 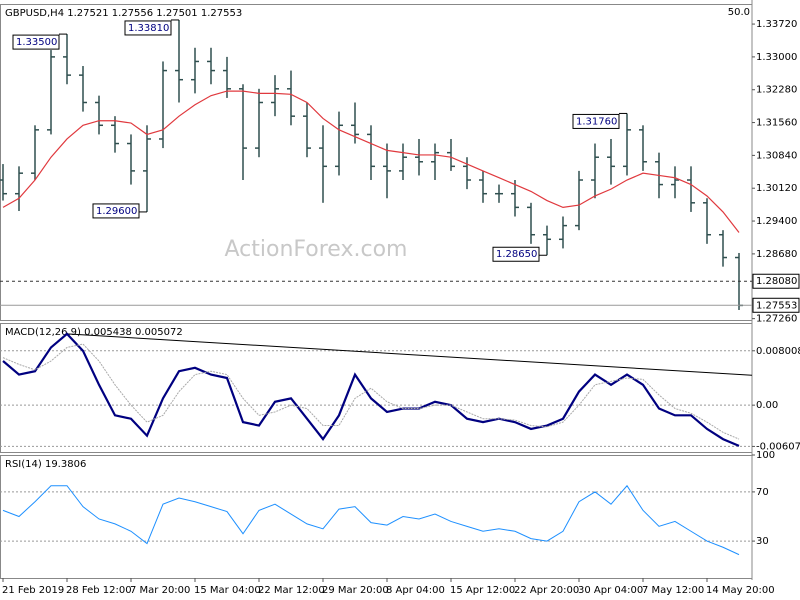 I want to click on x-tick-label: 15 Apr 12:00, so click(x=482, y=590).